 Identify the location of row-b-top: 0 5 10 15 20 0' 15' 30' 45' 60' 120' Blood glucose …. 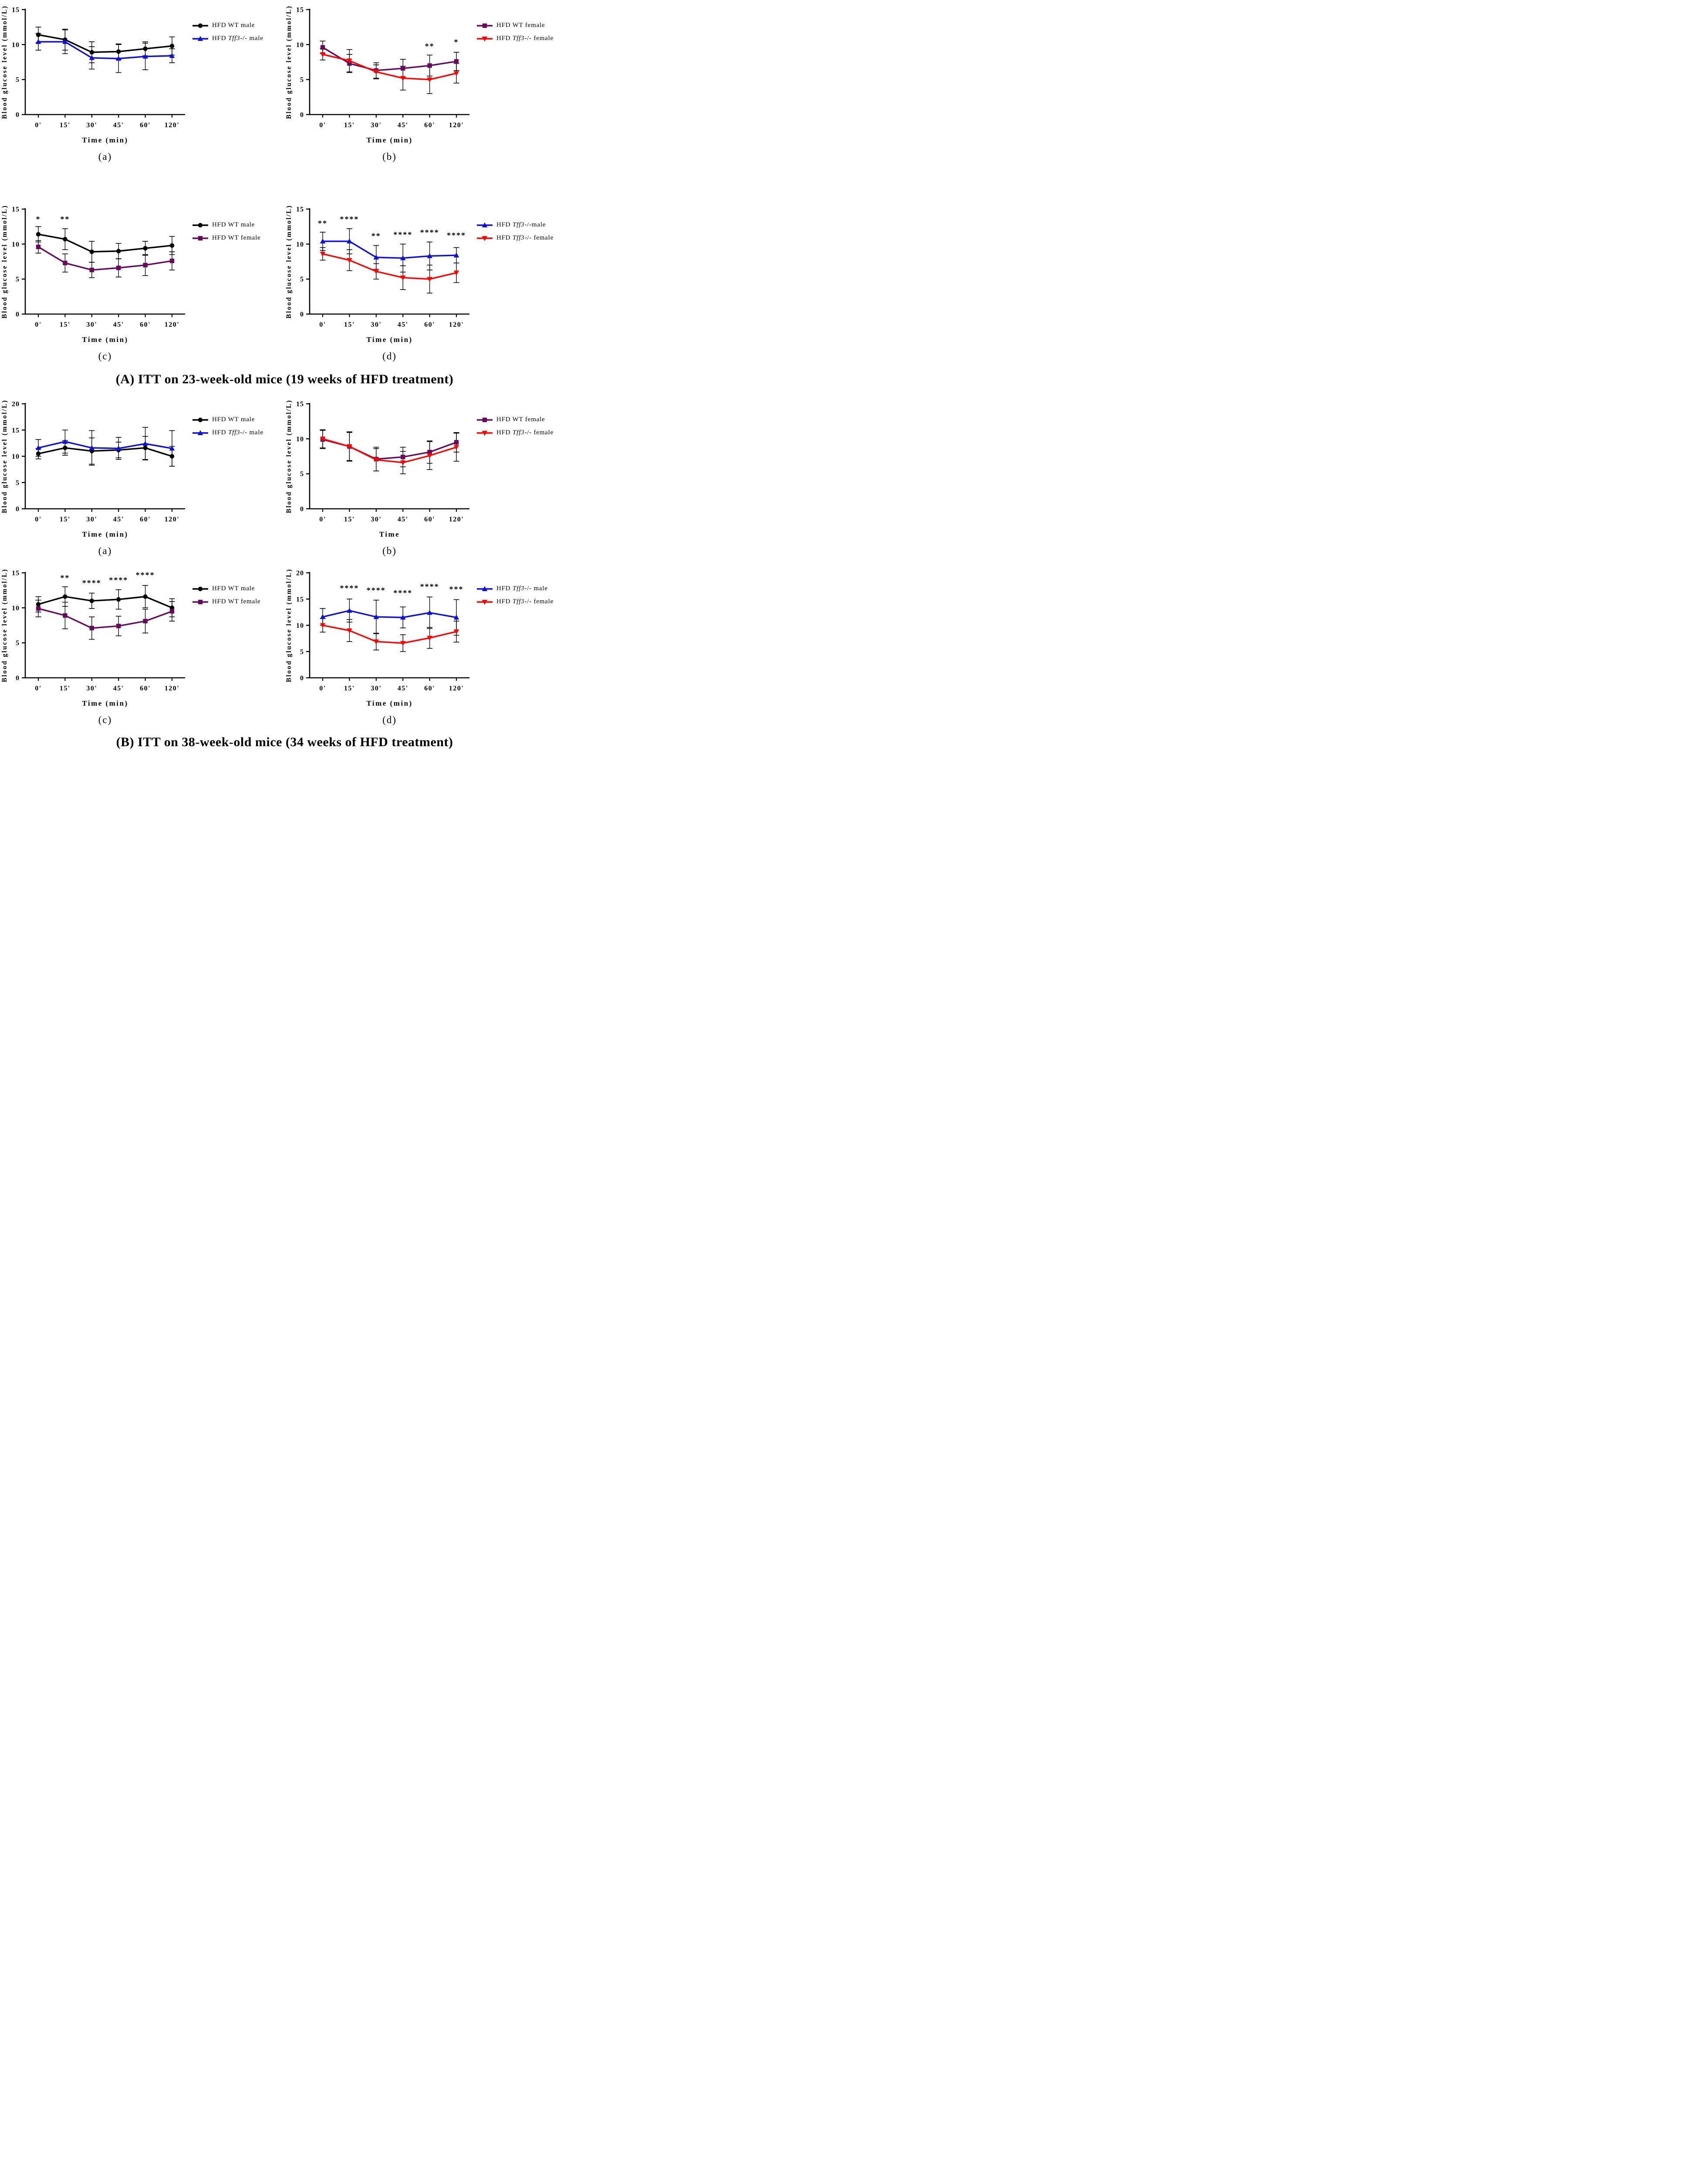
(284, 480).